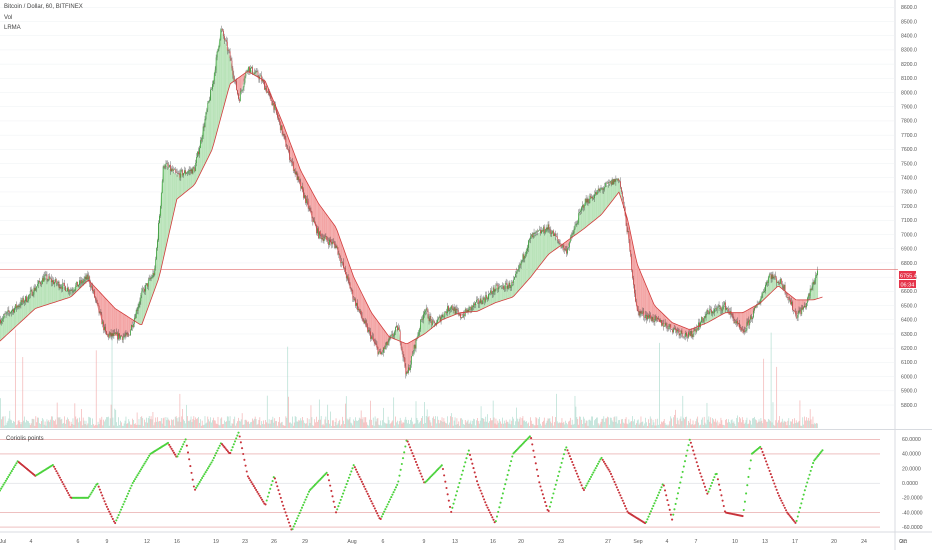 Image resolution: width=932 pixels, height=550 pixels. Describe the element at coordinates (216, 542) in the screenshot. I see `x-tick-label: 19` at that location.